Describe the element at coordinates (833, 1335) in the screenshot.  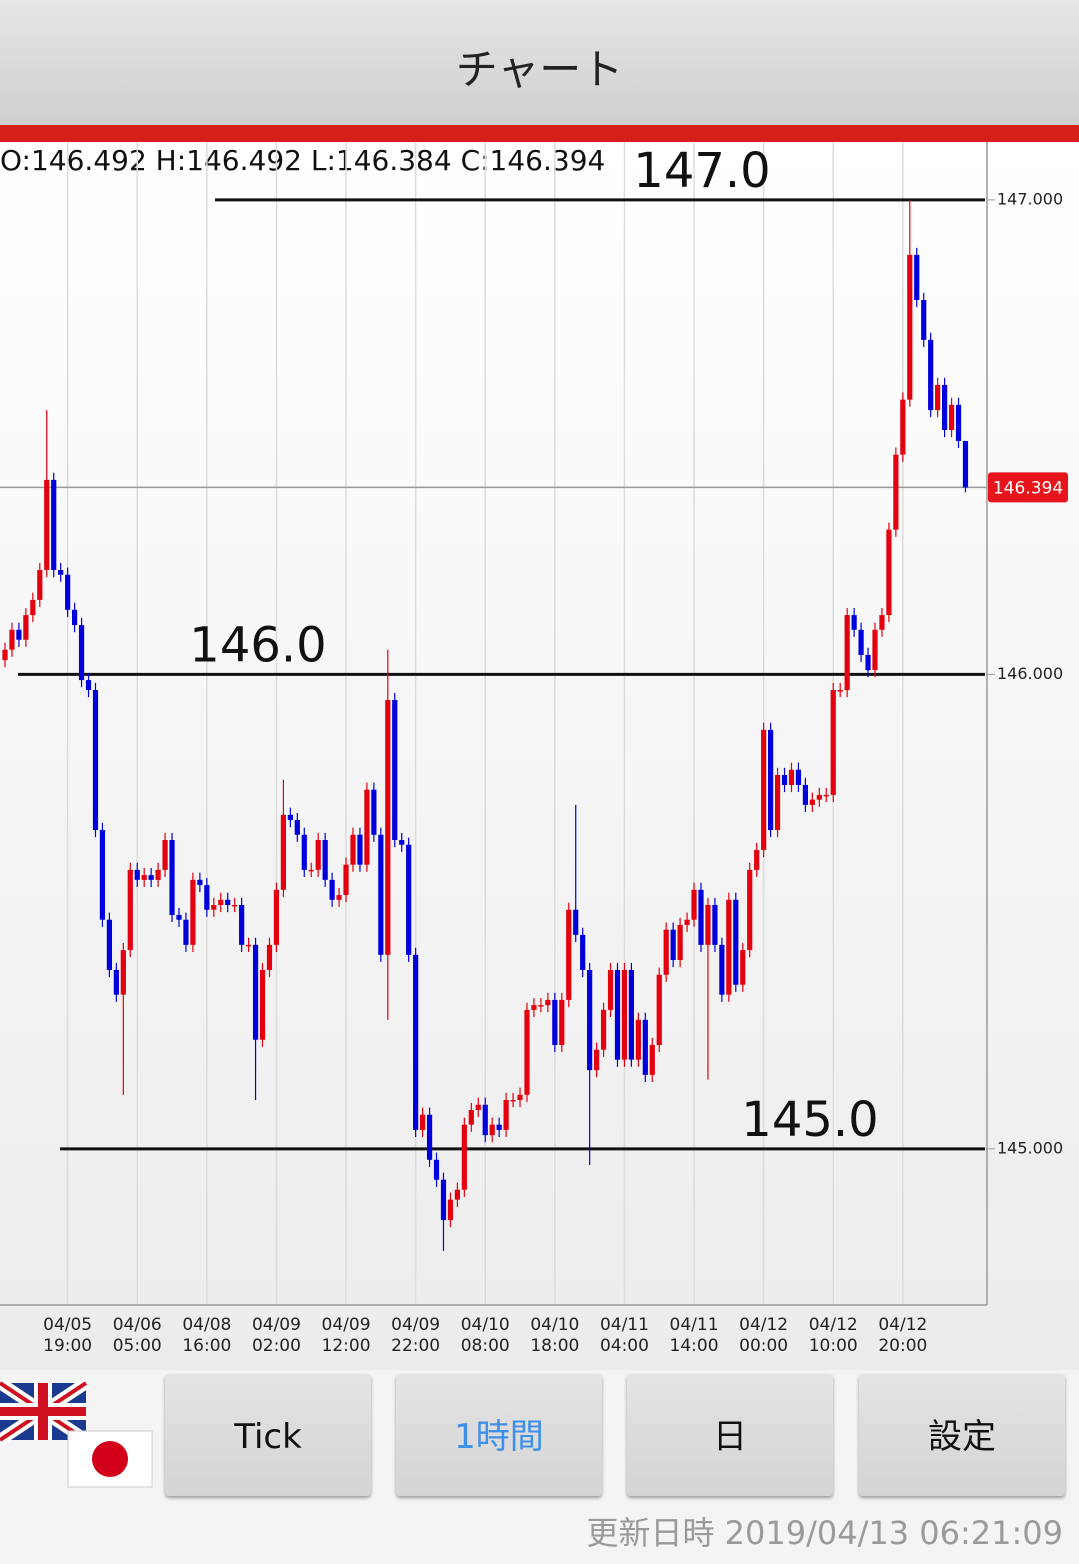
I see `x-tick-label: 04/12 10:00` at that location.